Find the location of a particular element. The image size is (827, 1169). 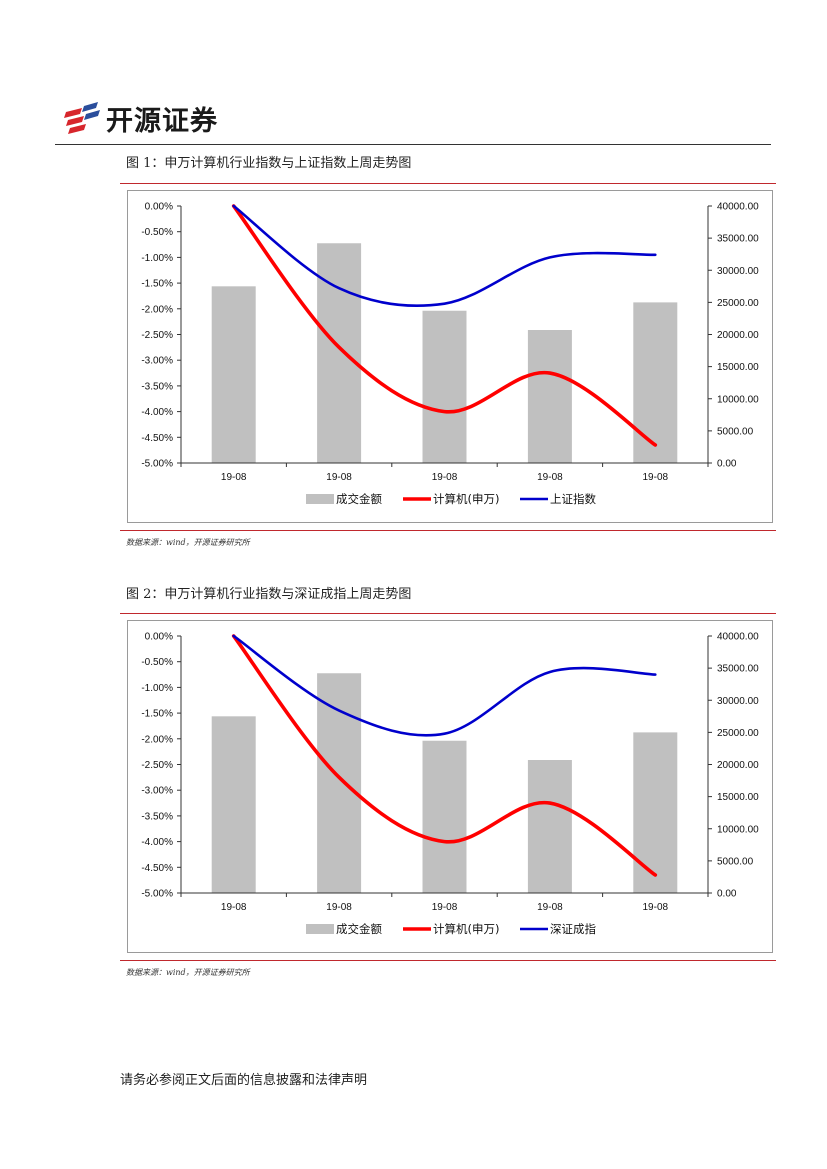

legend-label: 上证指数 is located at coordinates (573, 499).